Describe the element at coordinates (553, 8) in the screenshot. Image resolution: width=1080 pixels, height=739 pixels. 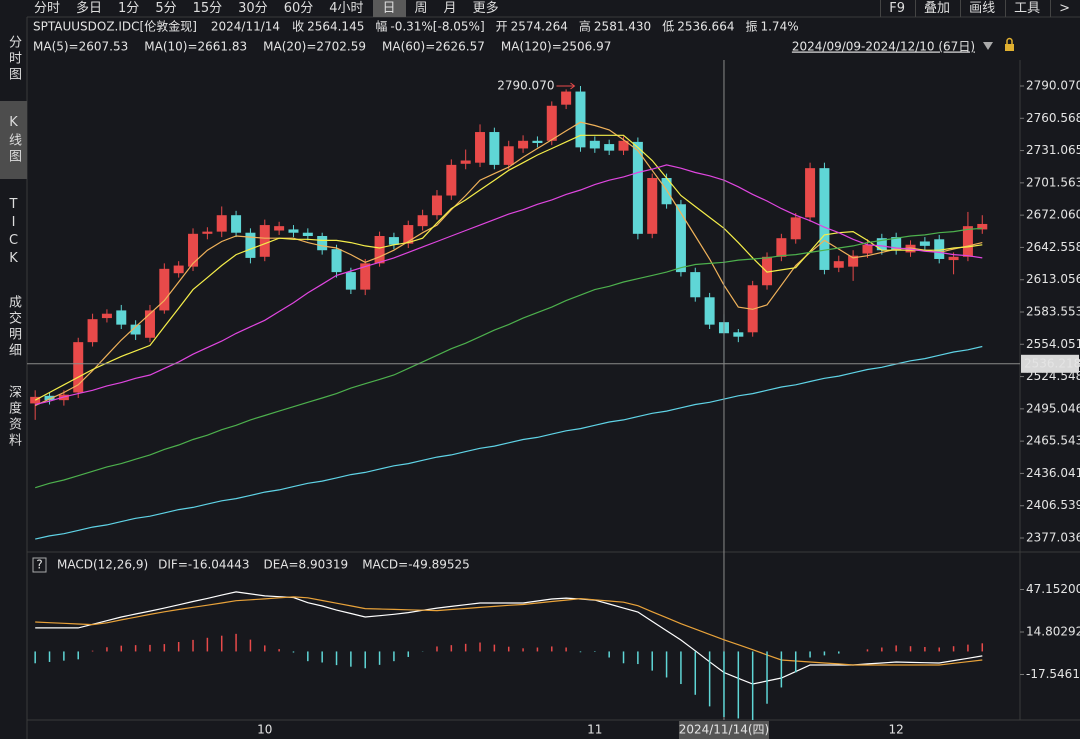
I see `toolbar: 分时 多日 1分 5分 15分 30分 60分 4小时日周月更多 F9 叠加 画线 工具 >` at that location.